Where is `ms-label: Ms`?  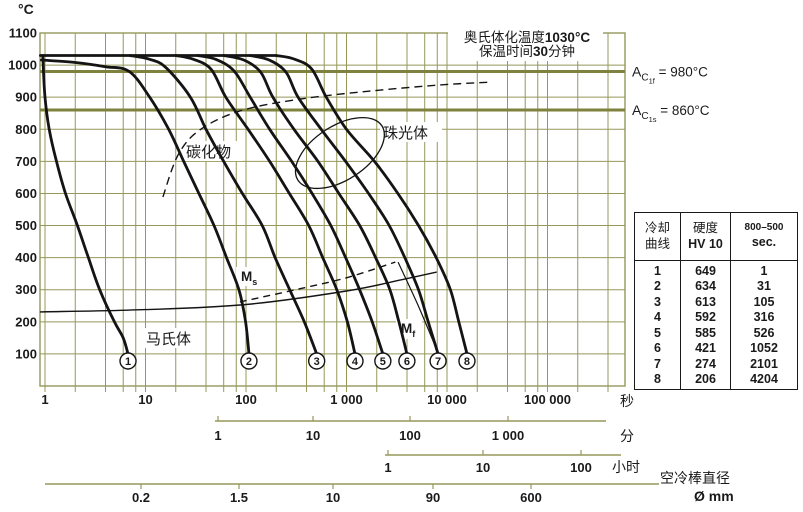 ms-label: Ms is located at coordinates (249, 278).